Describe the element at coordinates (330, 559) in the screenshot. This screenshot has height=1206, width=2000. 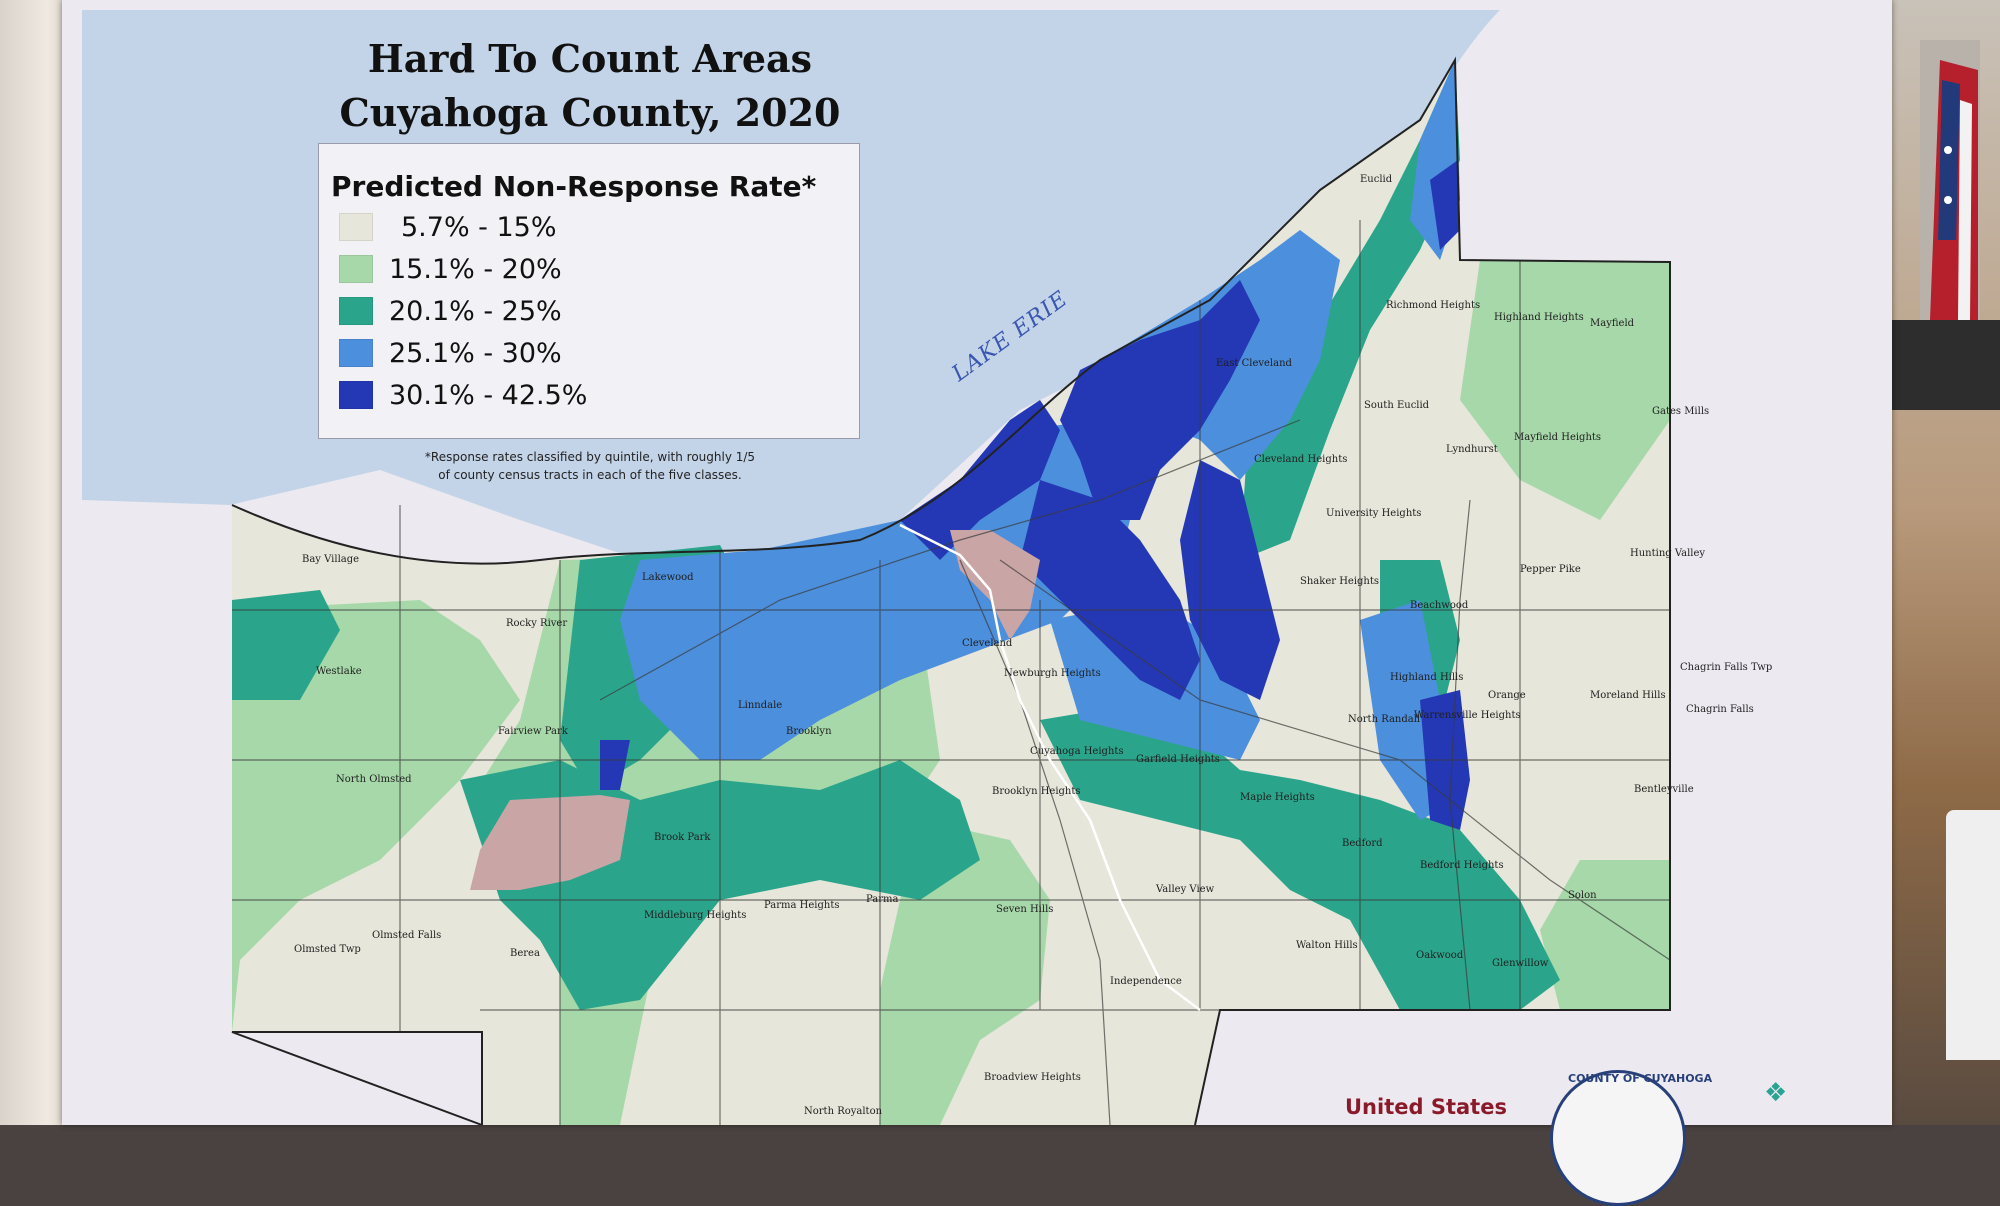
I see `place-label: Bay Village` at that location.